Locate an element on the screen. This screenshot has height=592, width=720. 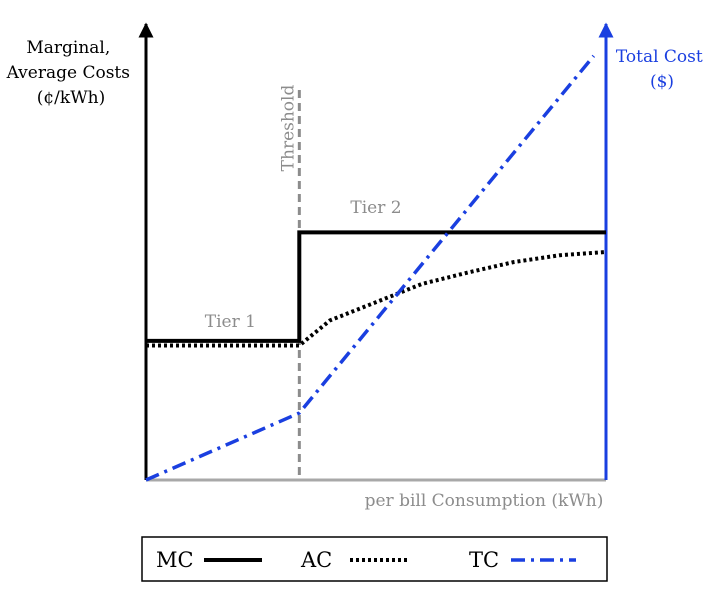
x-axis-label: per bill Consumption (kWh) is located at coordinates (484, 501).